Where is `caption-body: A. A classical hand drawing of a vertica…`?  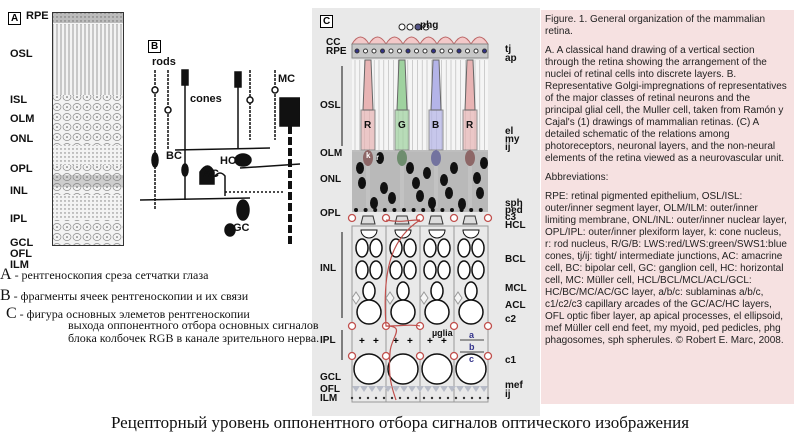
caption-body: A. A classical hand drawing of a vertica… is located at coordinates (666, 104).